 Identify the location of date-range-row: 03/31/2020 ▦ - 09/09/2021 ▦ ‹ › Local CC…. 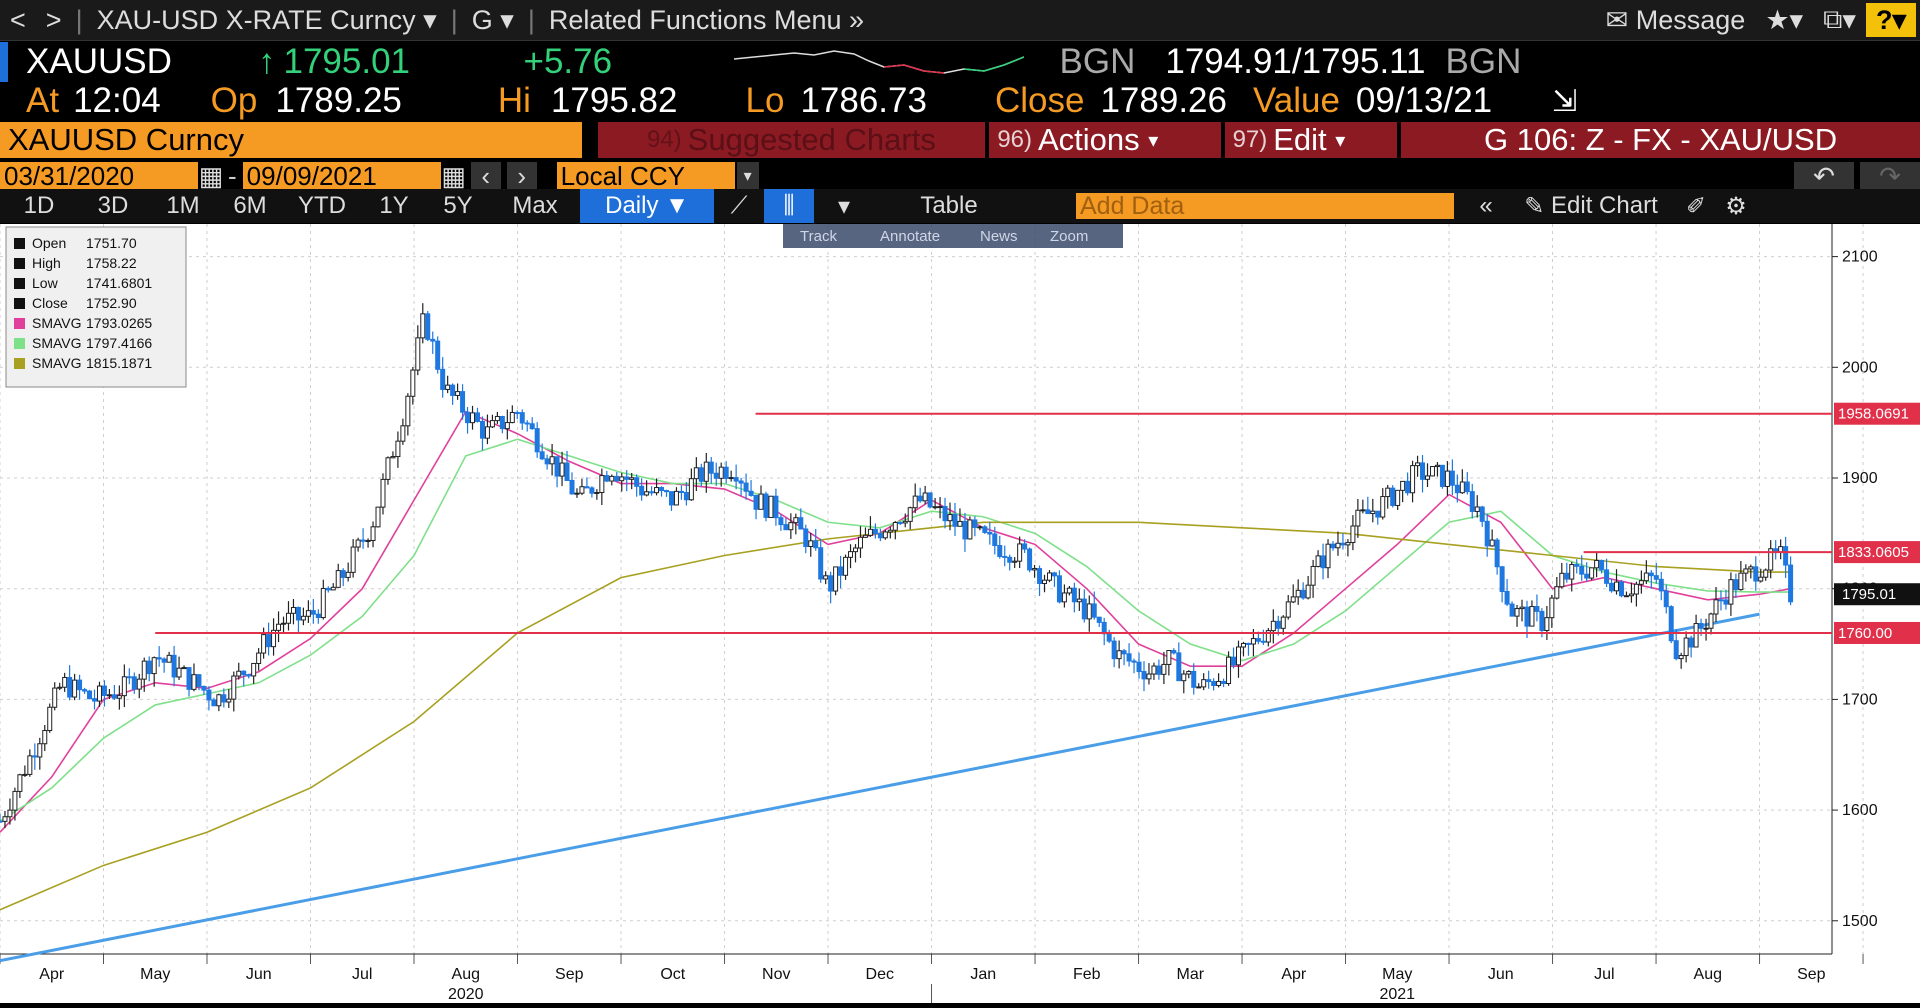
(960, 176).